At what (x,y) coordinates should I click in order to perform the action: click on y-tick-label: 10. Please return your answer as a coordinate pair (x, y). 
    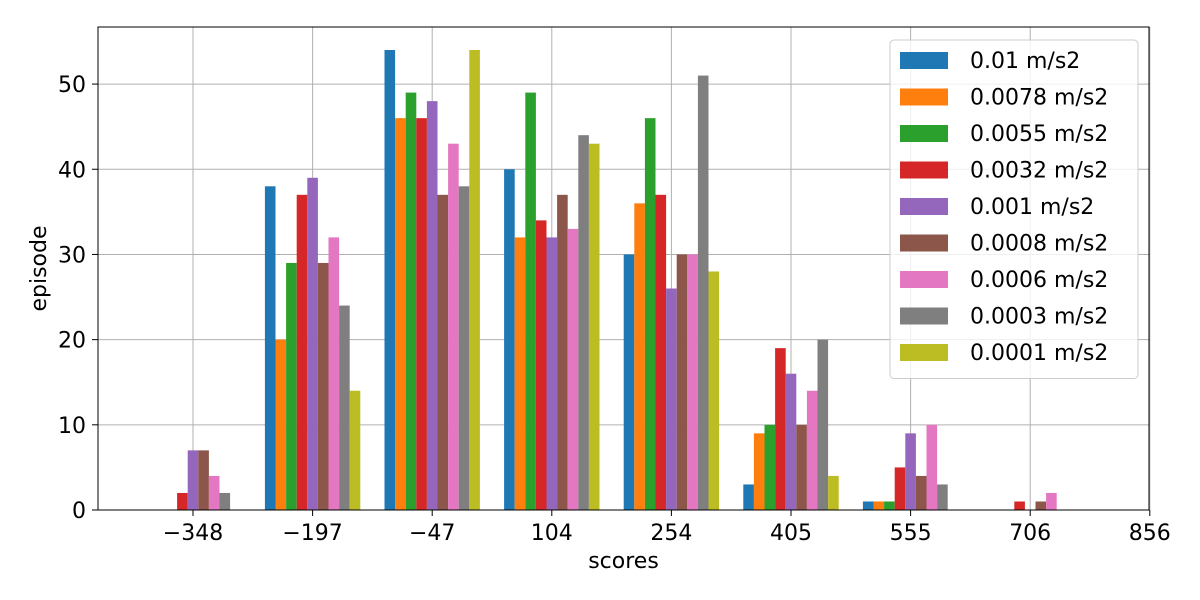
    Looking at the image, I should click on (72, 426).